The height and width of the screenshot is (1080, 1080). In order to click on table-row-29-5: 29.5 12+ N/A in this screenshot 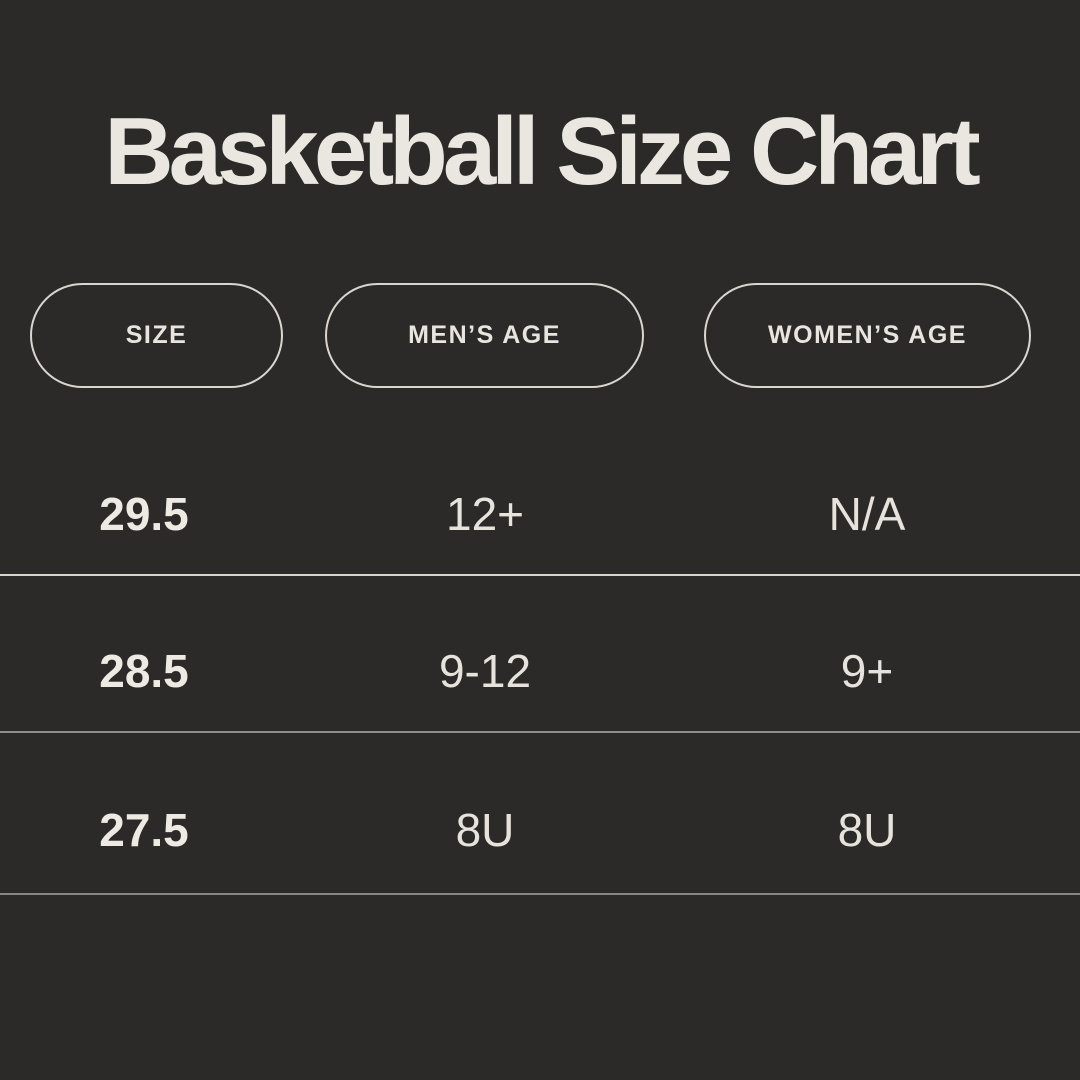, I will do `click(540, 496)`.